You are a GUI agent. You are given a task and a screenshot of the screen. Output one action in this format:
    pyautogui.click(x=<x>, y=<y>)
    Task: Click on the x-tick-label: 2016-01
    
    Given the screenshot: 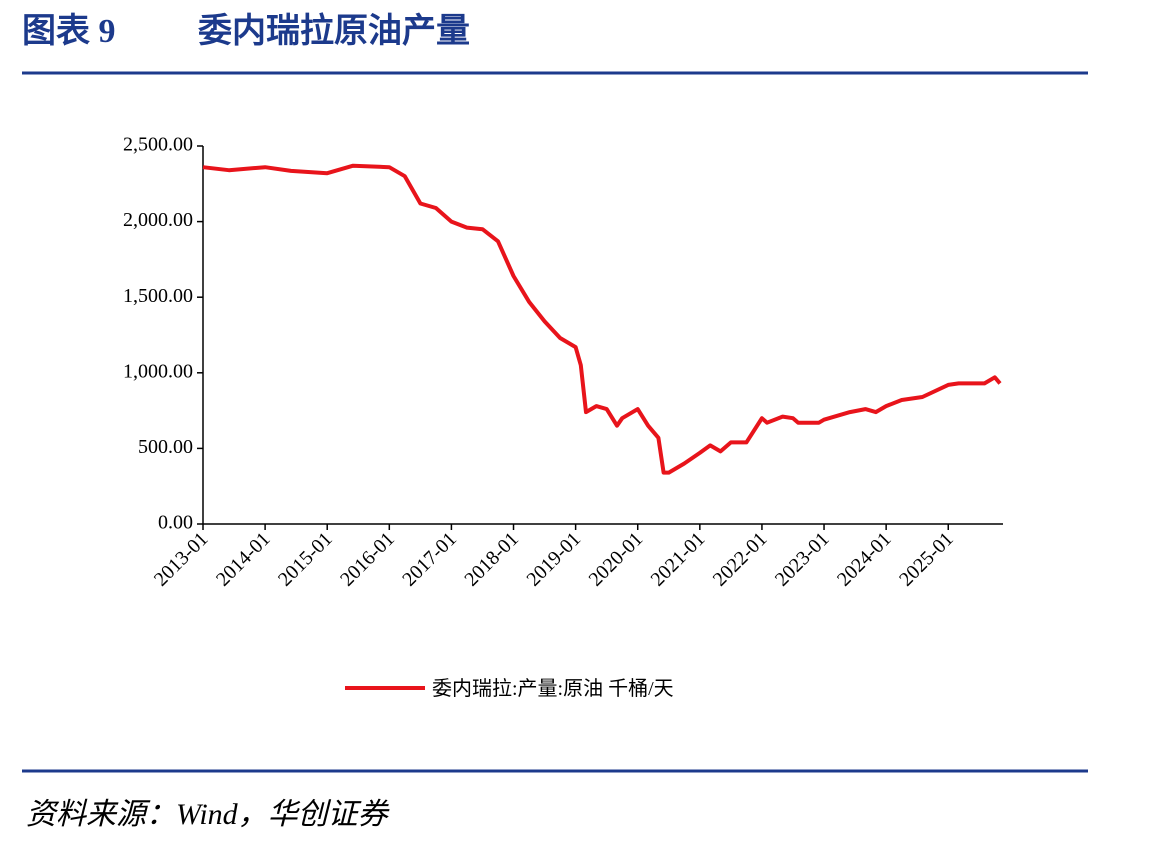 What is the action you would take?
    pyautogui.click(x=367, y=559)
    